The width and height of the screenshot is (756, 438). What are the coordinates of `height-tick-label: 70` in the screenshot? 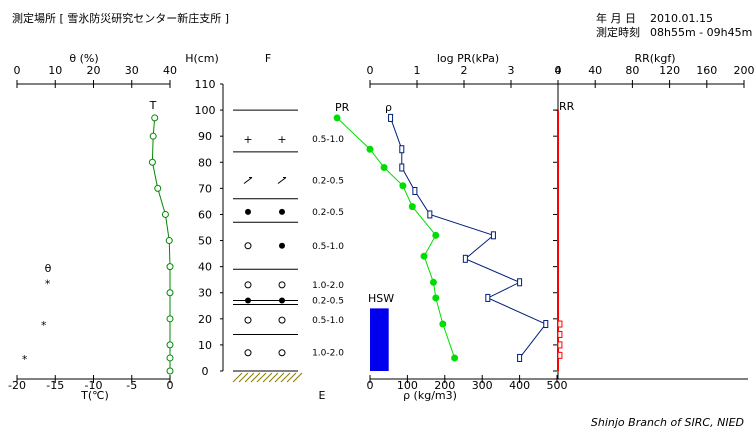 It's located at (205, 188).